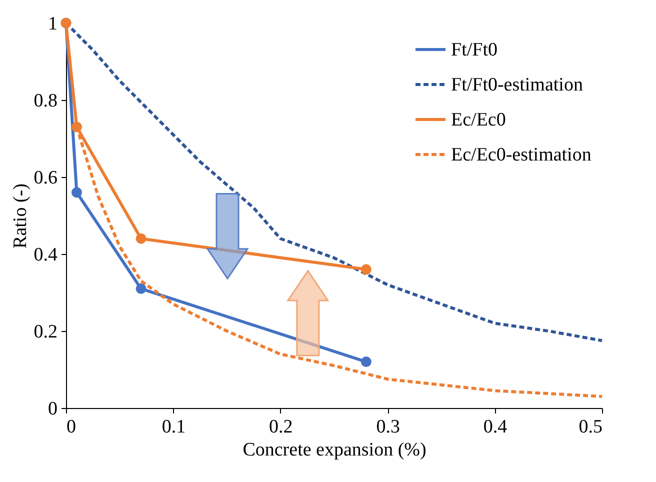 Image resolution: width=656 pixels, height=482 pixels. I want to click on legend-label: Ec/Ec0-estimation, so click(521, 155).